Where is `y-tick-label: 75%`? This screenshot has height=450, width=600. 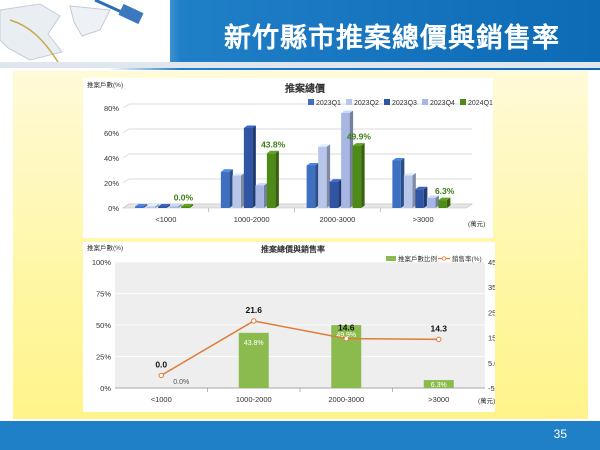
y-tick-label: 75% is located at coordinates (103, 294).